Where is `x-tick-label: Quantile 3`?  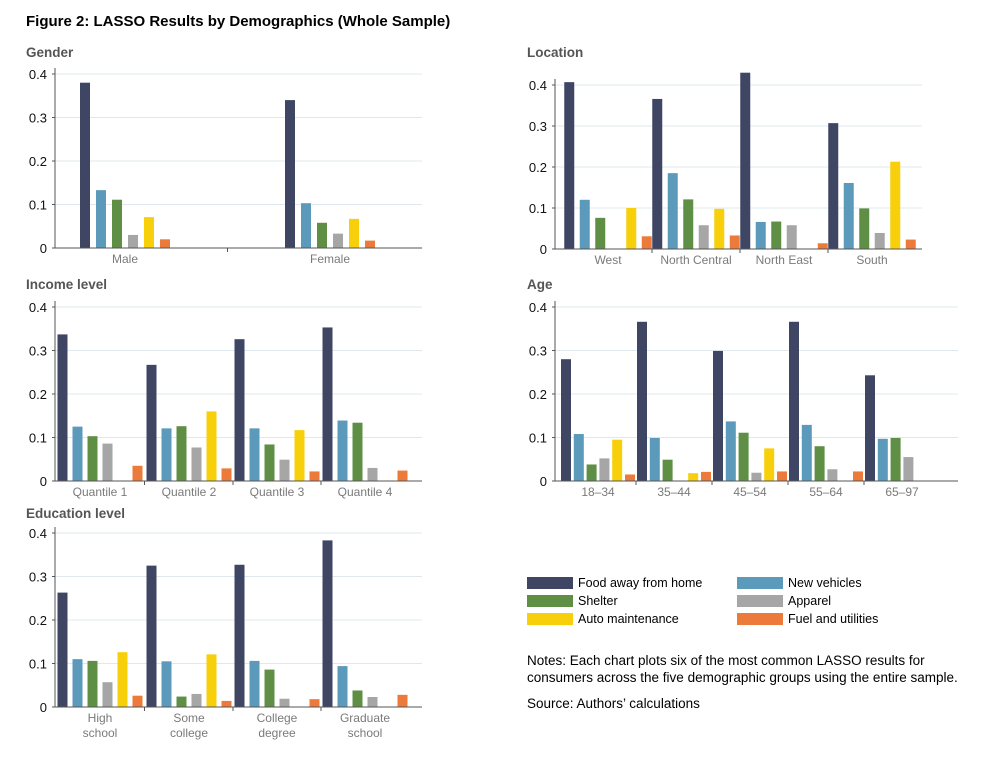 x-tick-label: Quantile 3 is located at coordinates (277, 492).